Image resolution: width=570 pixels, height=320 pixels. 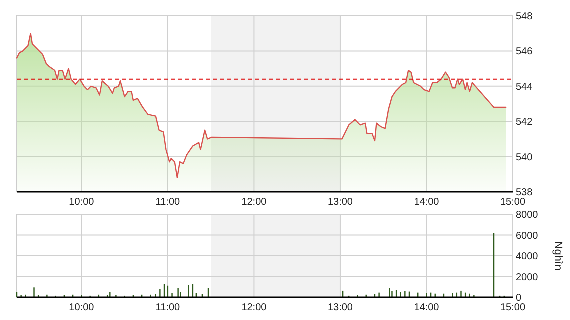 What do you see at coordinates (525, 87) in the screenshot?
I see `y-tick-label: 544` at bounding box center [525, 87].